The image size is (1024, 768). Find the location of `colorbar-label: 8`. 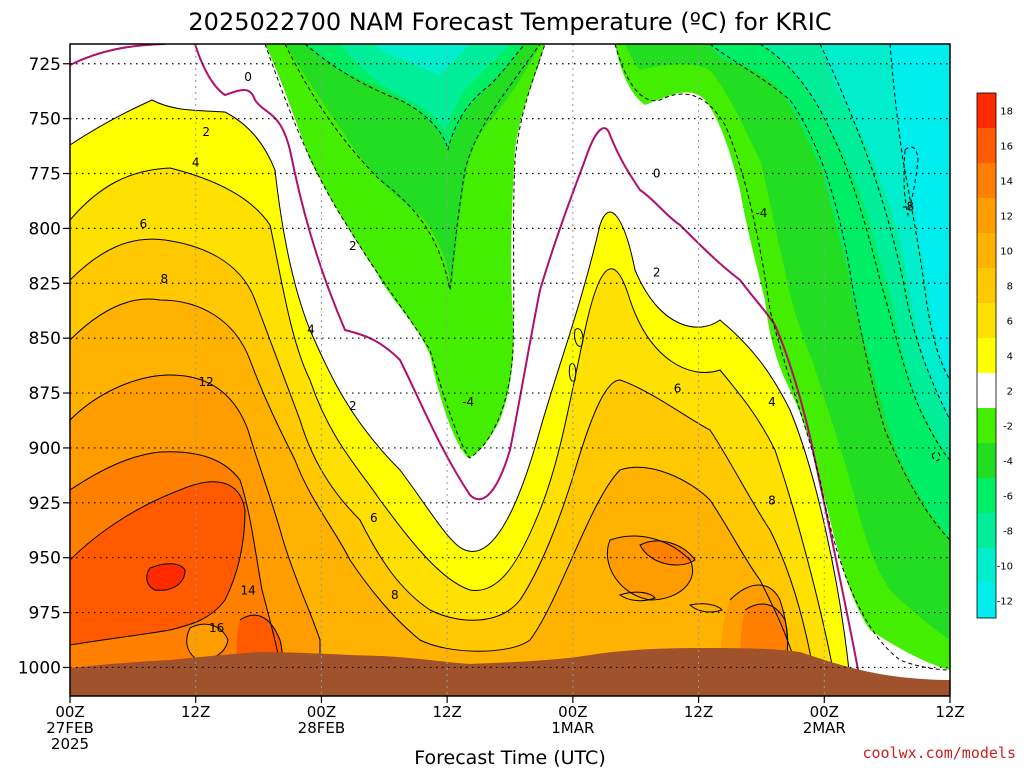

colorbar-label: 8 is located at coordinates (1010, 287).